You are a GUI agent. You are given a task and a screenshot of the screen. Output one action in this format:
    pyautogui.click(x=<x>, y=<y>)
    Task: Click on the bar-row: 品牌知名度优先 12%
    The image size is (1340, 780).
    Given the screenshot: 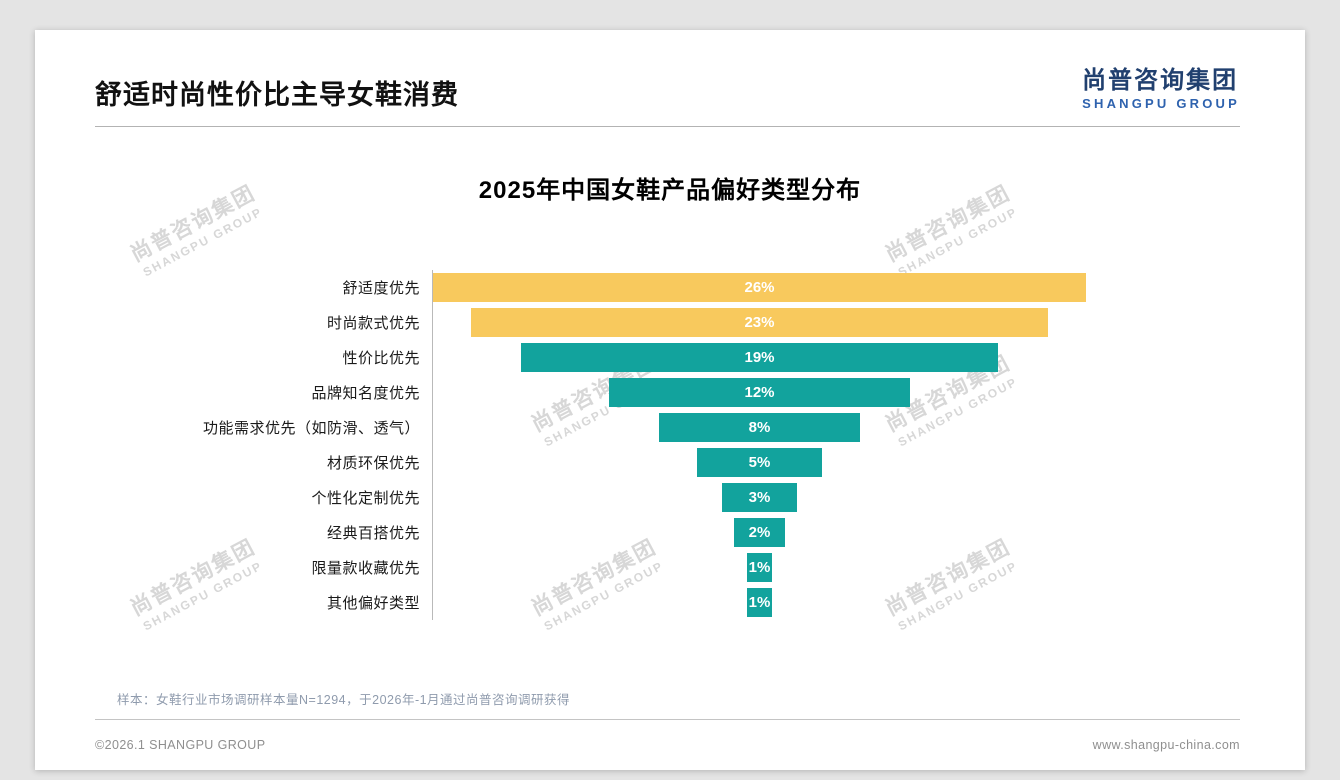 What is the action you would take?
    pyautogui.click(x=560, y=392)
    